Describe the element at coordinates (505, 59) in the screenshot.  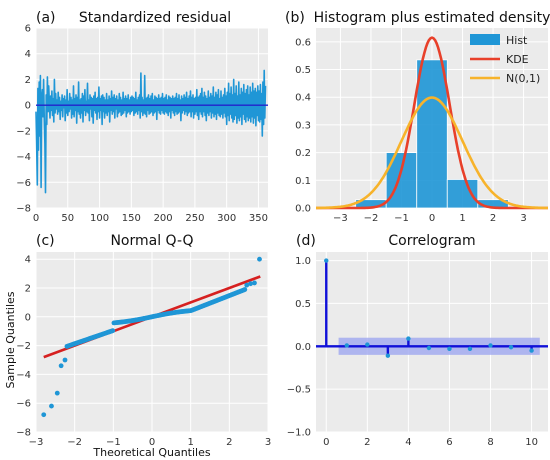
I see `legend: Hist KDE N(0,1)` at that location.